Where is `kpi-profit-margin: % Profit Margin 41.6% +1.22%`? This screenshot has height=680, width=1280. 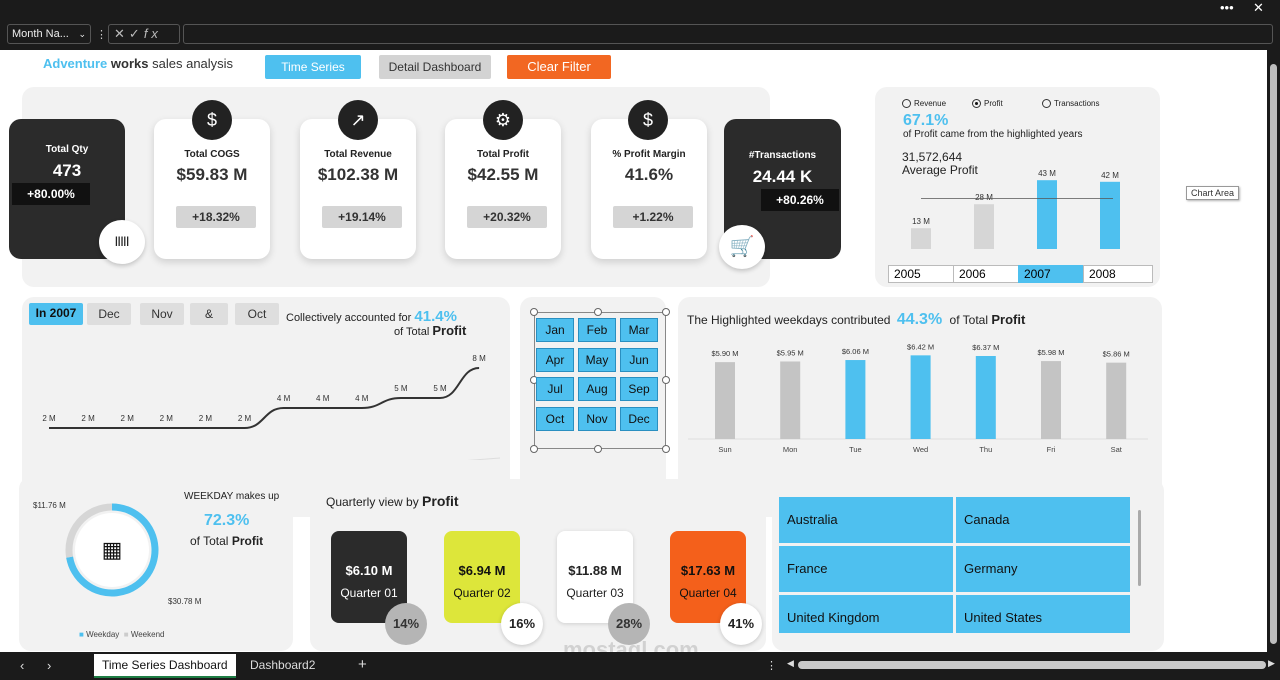
kpi-profit-margin: % Profit Margin 41.6% +1.22% is located at coordinates (649, 189).